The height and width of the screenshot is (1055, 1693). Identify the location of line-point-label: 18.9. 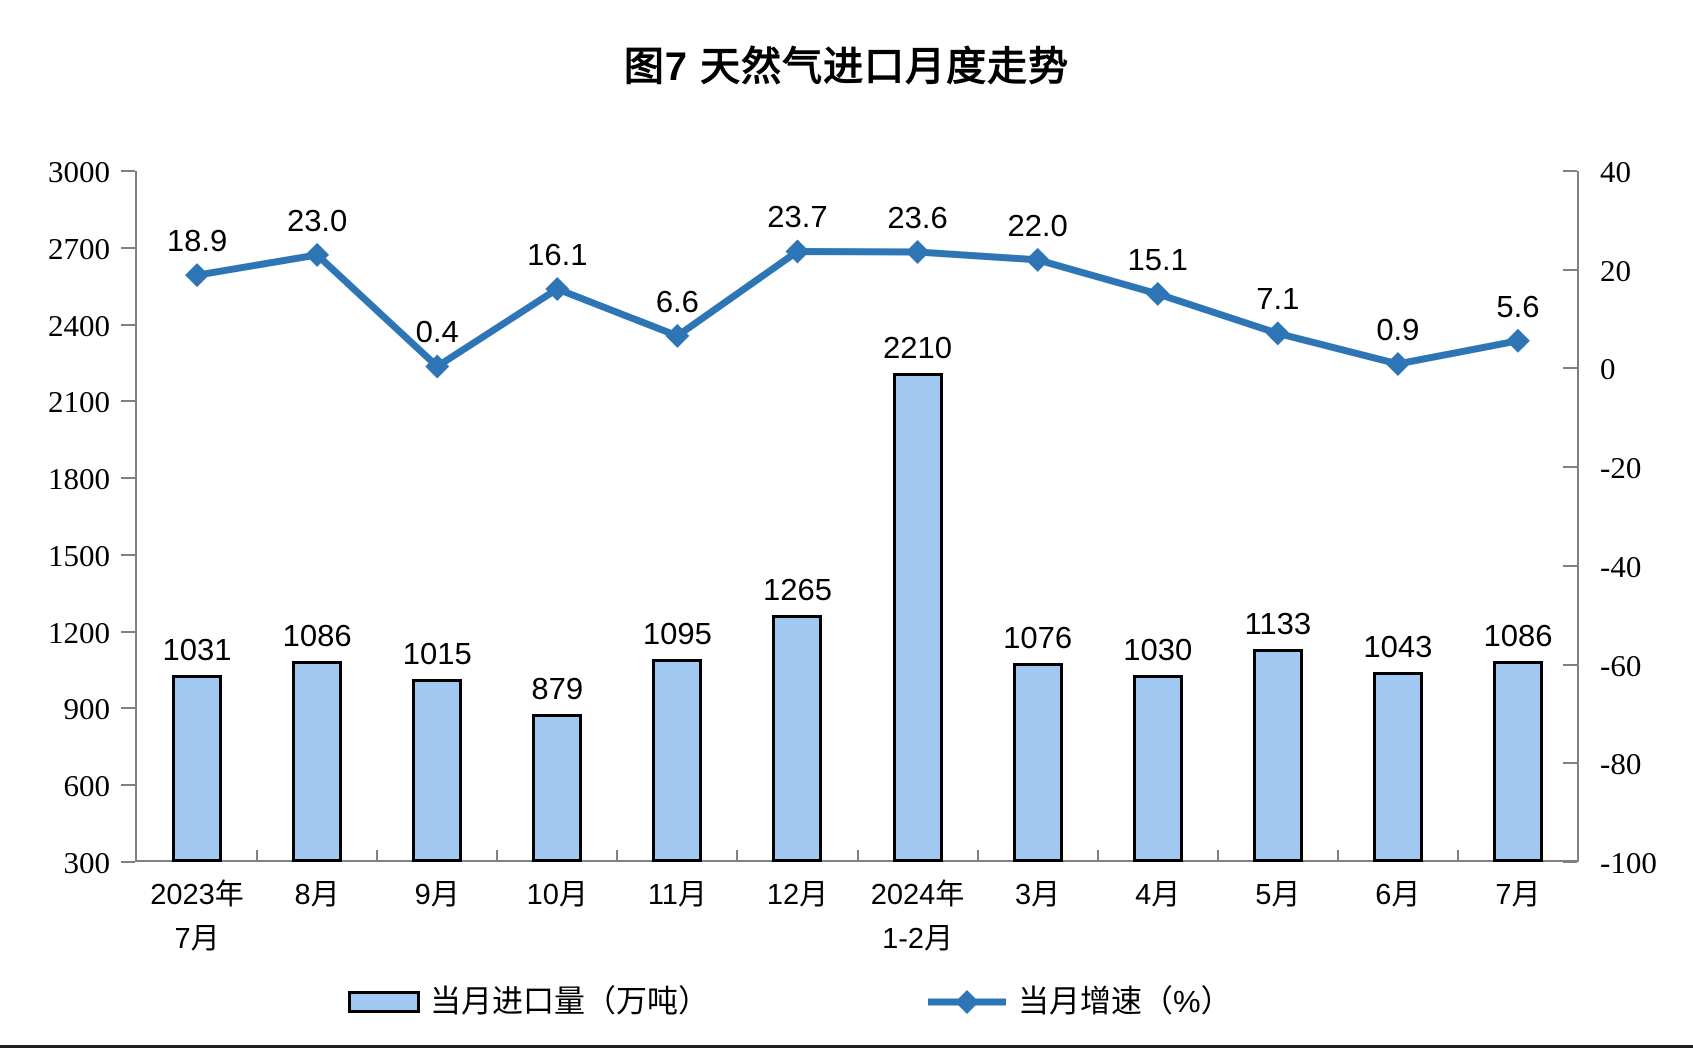
(197, 241).